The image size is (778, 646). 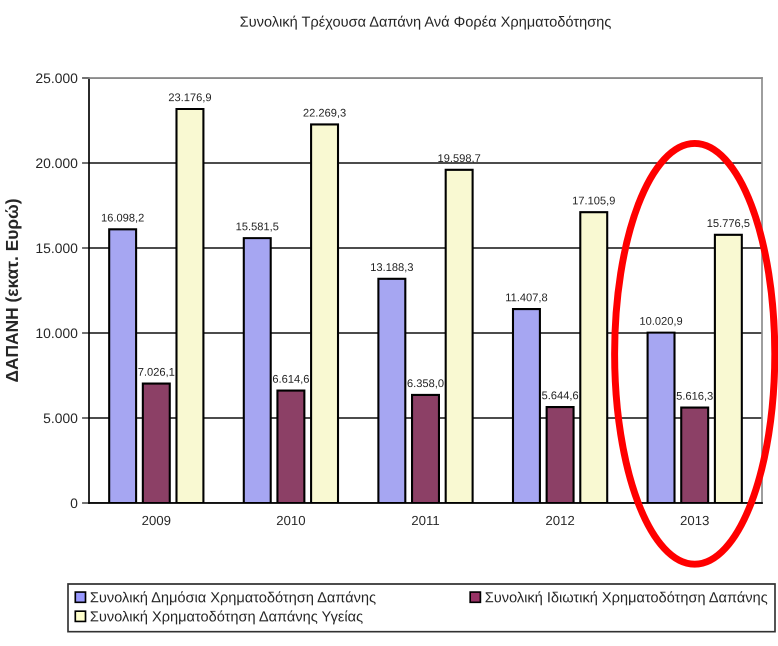 I want to click on data-label: 5.644,6, so click(x=560, y=396).